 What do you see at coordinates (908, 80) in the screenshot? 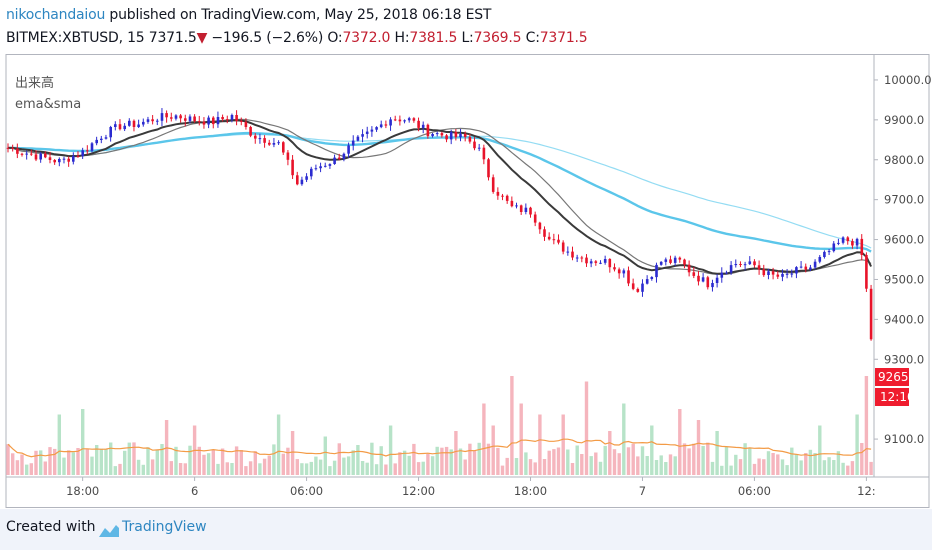
I see `price-tick-label: 10000.0` at bounding box center [908, 80].